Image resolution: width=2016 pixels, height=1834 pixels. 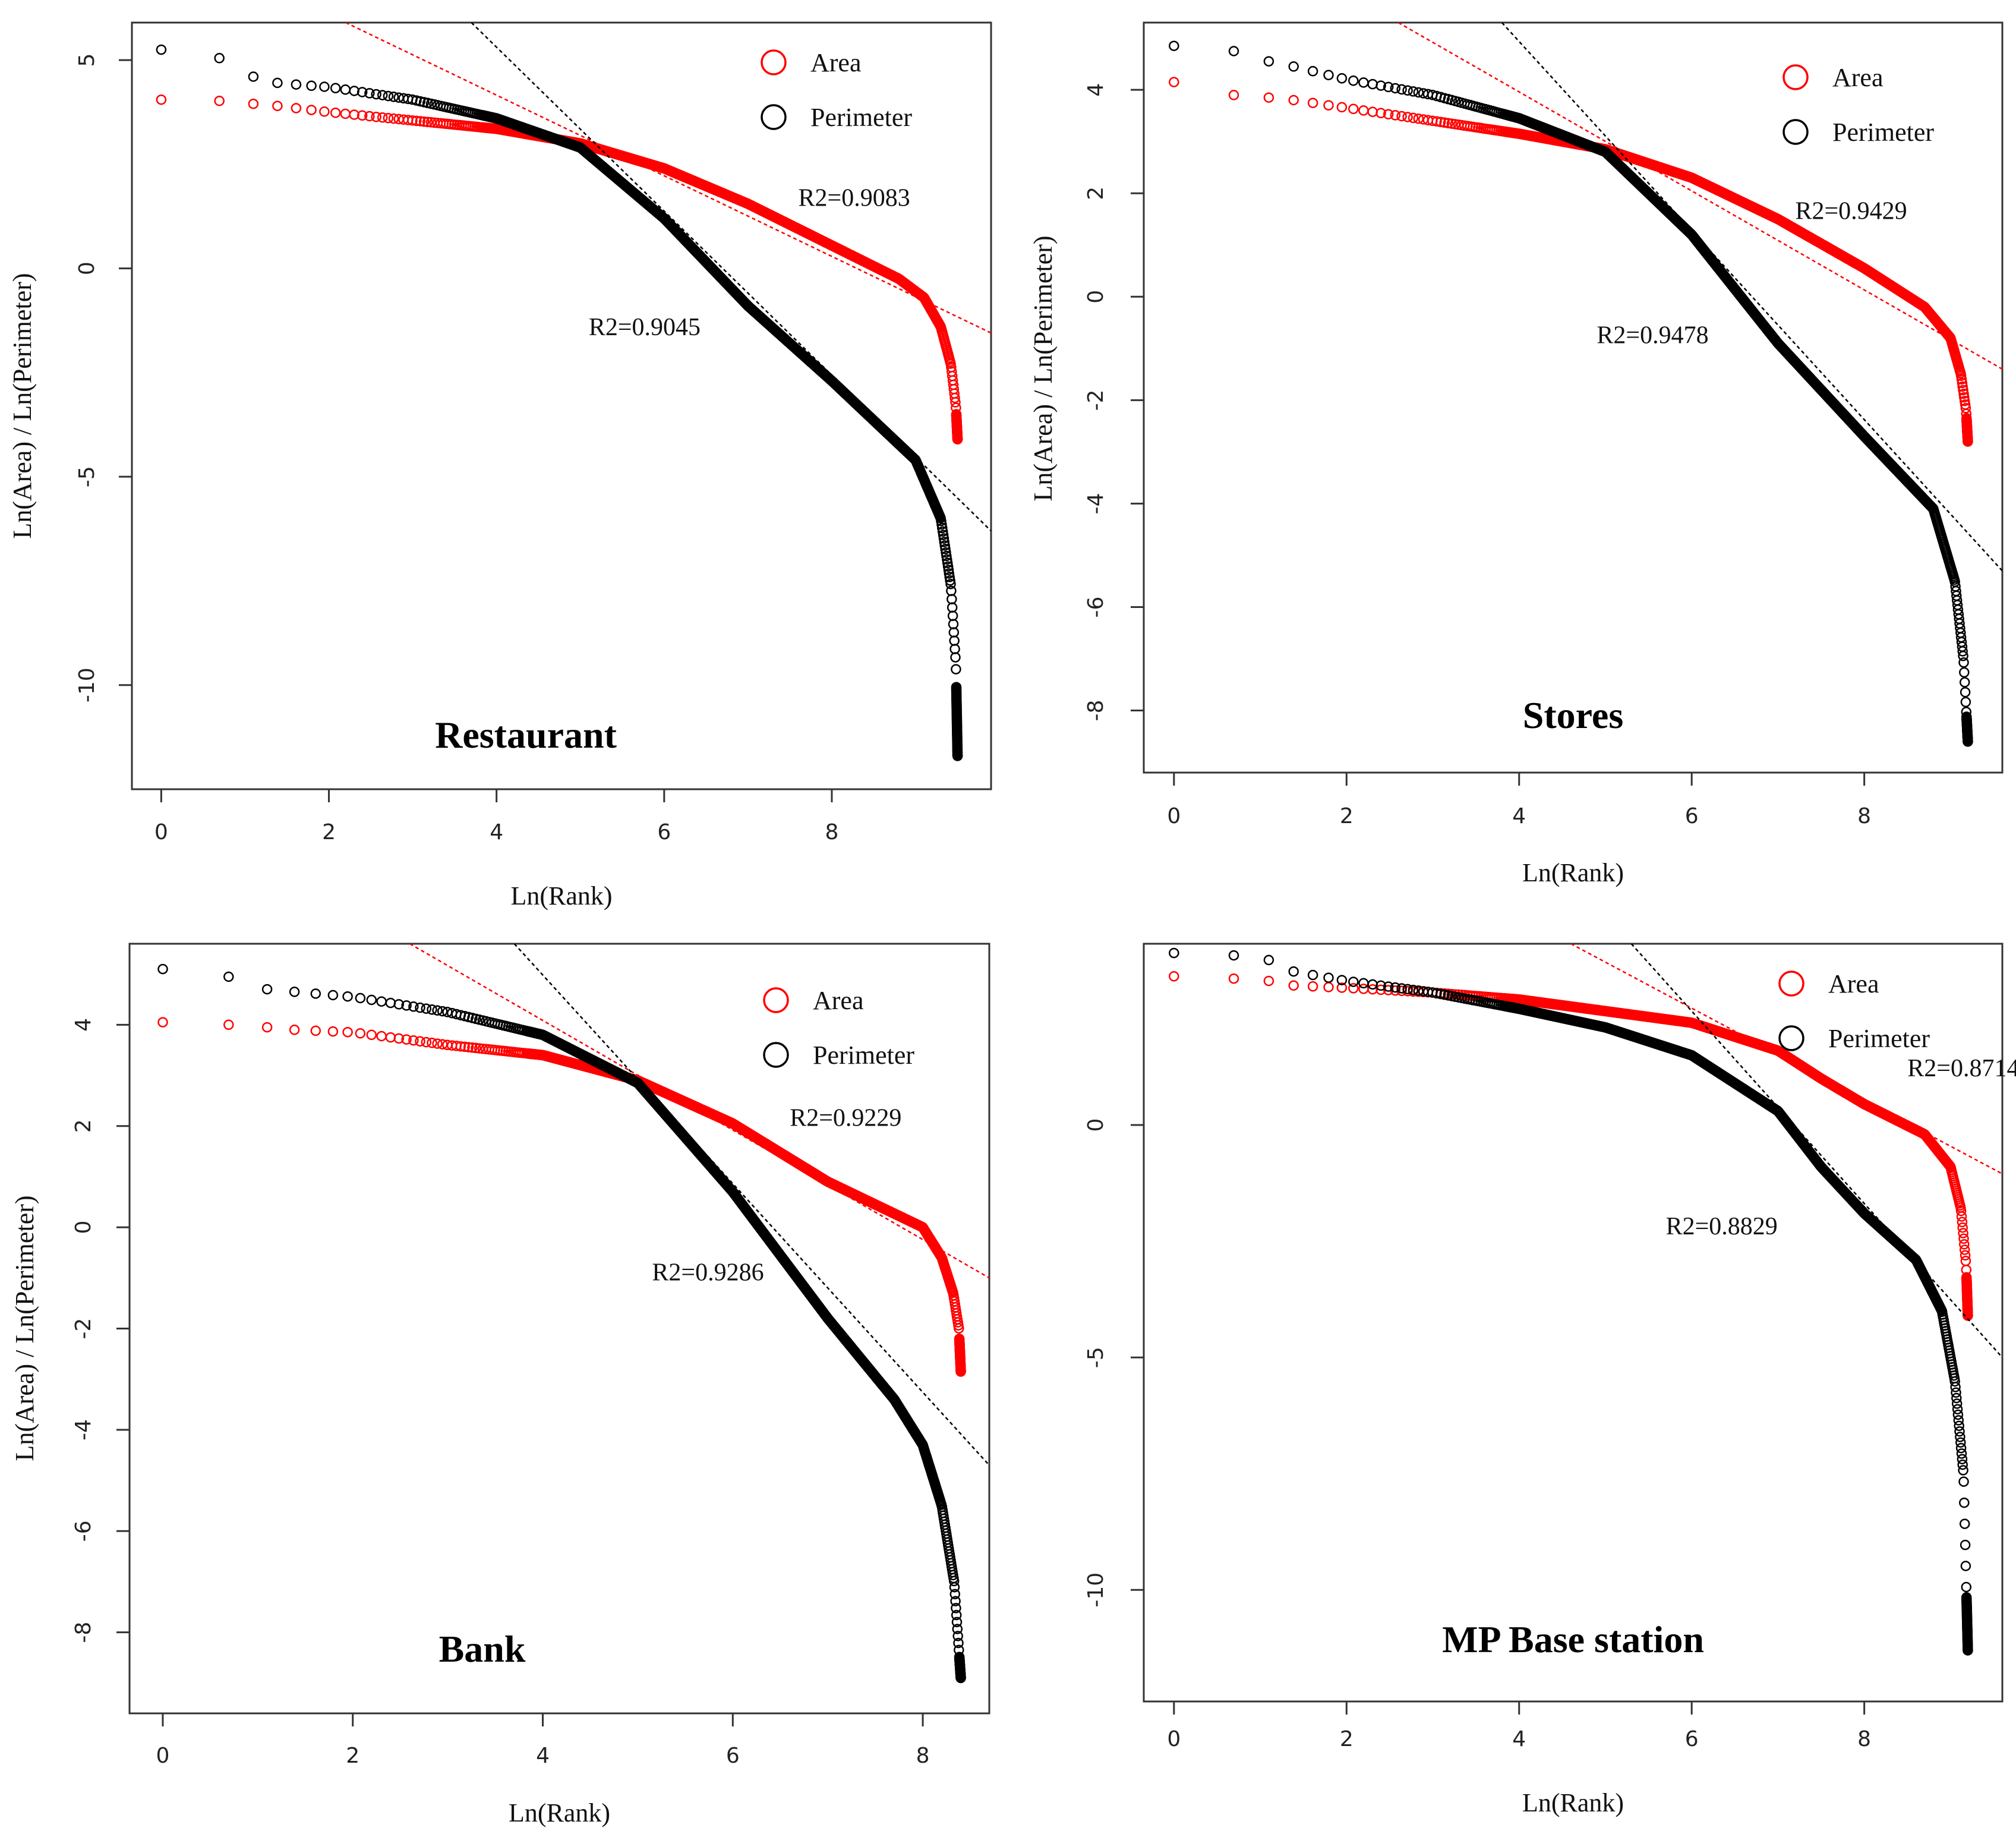 What do you see at coordinates (83, 1430) in the screenshot?
I see `y-tick-label: -4` at bounding box center [83, 1430].